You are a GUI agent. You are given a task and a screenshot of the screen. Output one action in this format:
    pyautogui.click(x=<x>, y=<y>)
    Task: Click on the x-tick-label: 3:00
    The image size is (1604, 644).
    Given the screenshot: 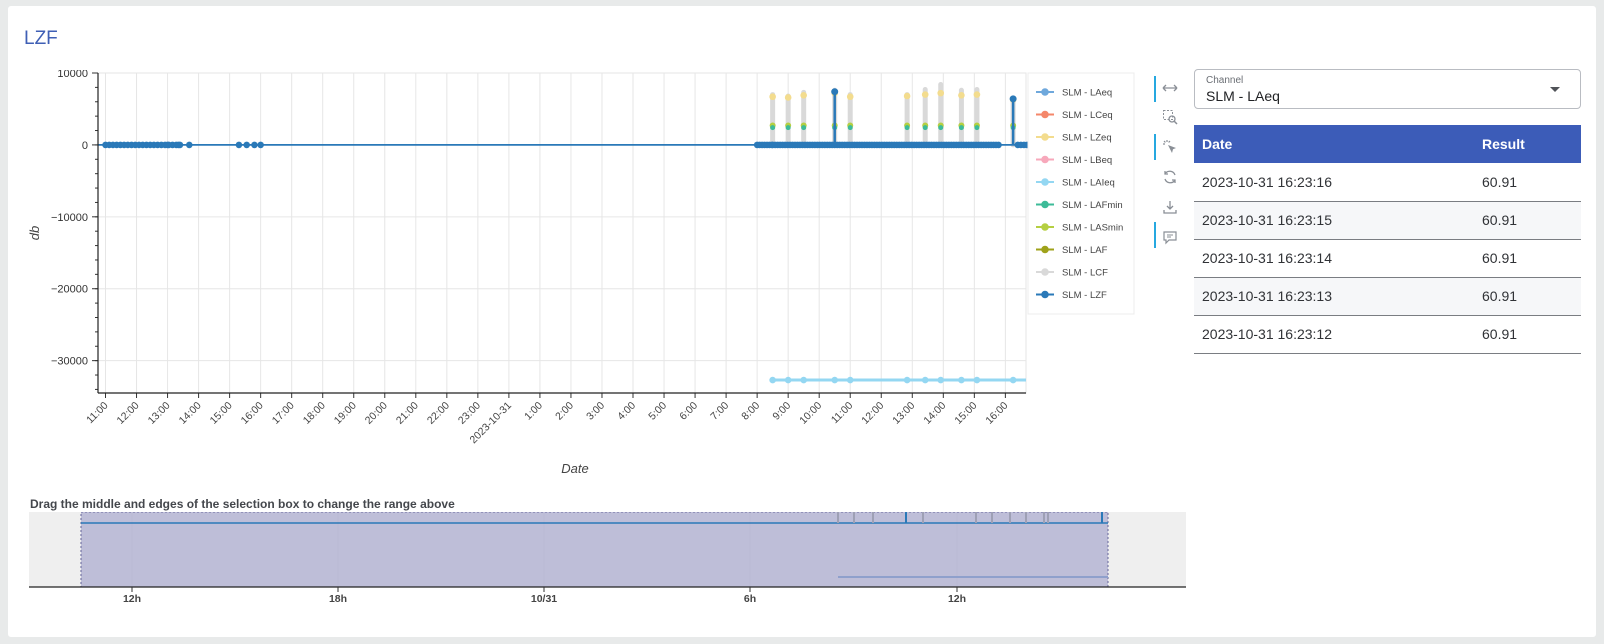 What is the action you would take?
    pyautogui.click(x=595, y=411)
    